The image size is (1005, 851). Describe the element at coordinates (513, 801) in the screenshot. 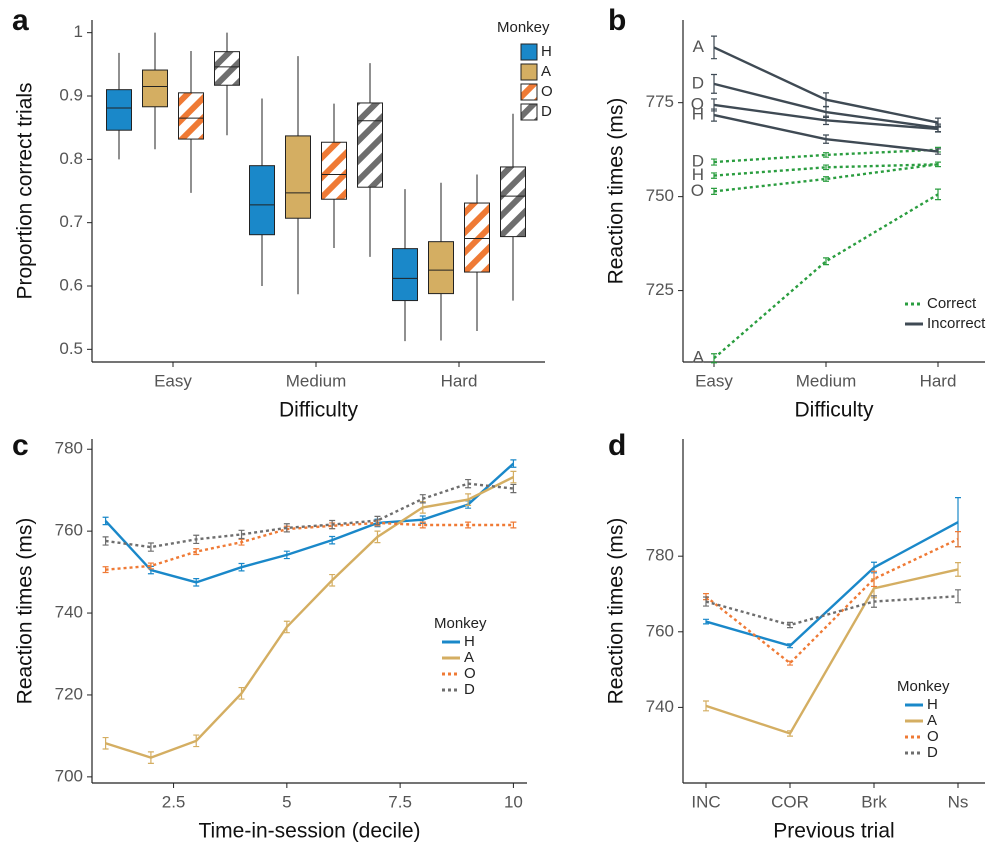

I see `x-tick-label: 10` at that location.